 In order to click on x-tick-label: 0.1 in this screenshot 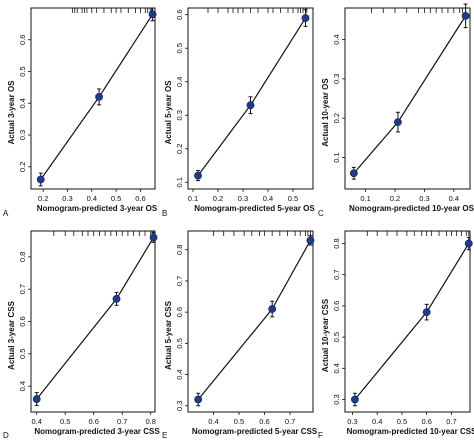, I will do `click(193, 198)`.